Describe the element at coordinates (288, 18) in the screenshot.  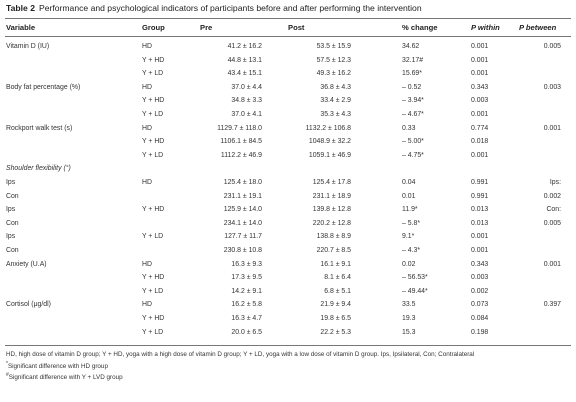
I see `top-rule` at that location.